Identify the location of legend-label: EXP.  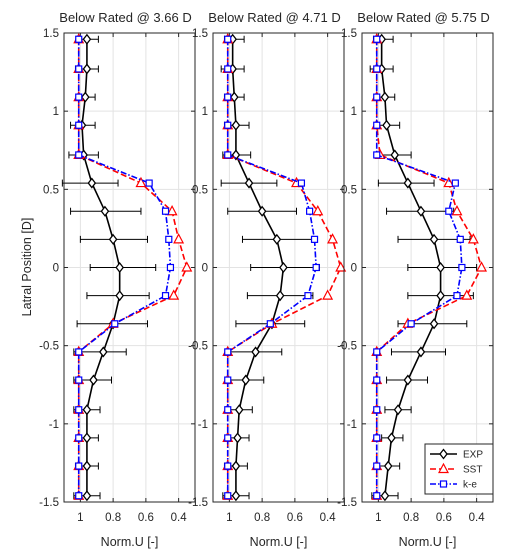
(473, 455).